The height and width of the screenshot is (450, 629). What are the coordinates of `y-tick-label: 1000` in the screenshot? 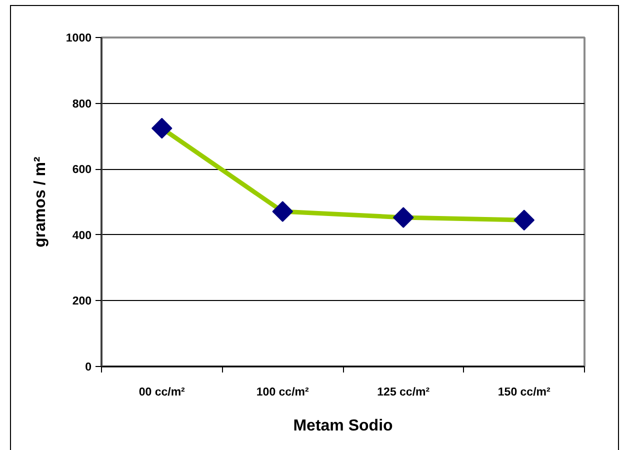 It's located at (79, 38).